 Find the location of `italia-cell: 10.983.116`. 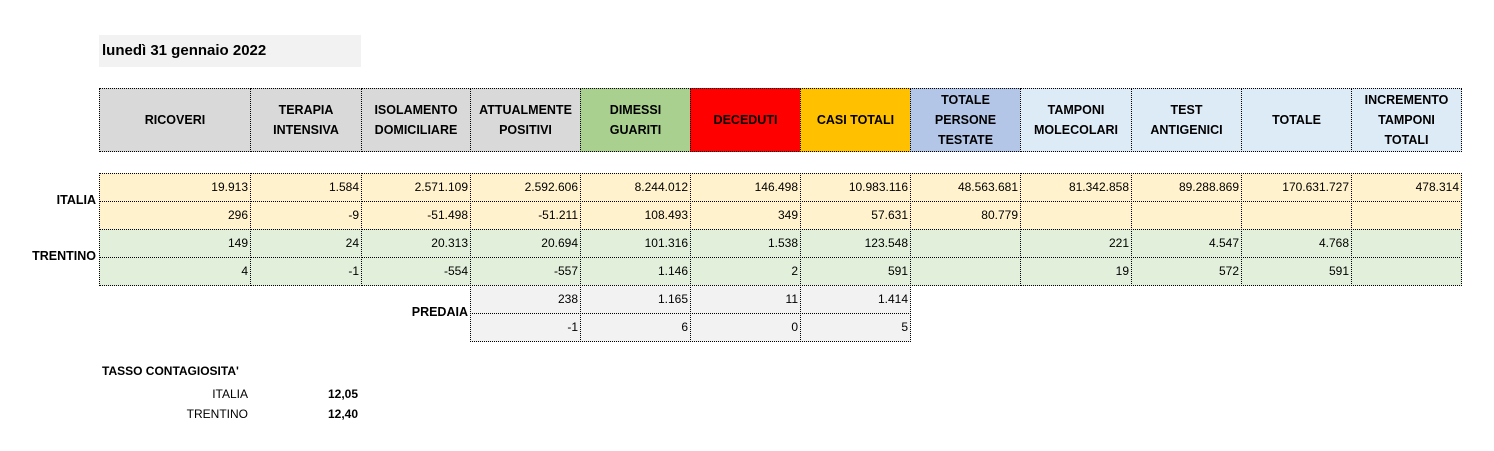

italia-cell: 10.983.116 is located at coordinates (855, 187).